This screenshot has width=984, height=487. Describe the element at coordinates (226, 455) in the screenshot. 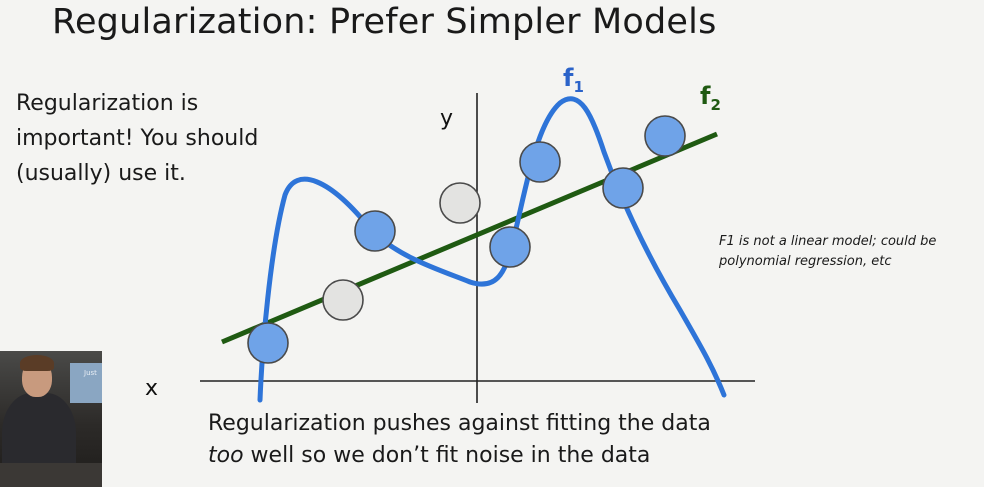

I see `bottom-note-emphasis: too` at that location.